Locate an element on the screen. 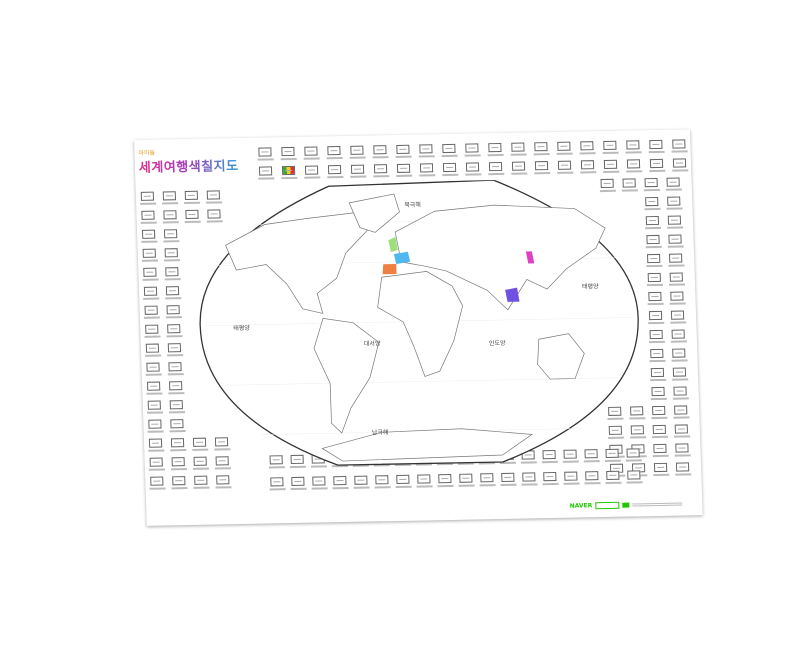  north-america is located at coordinates (298, 263).